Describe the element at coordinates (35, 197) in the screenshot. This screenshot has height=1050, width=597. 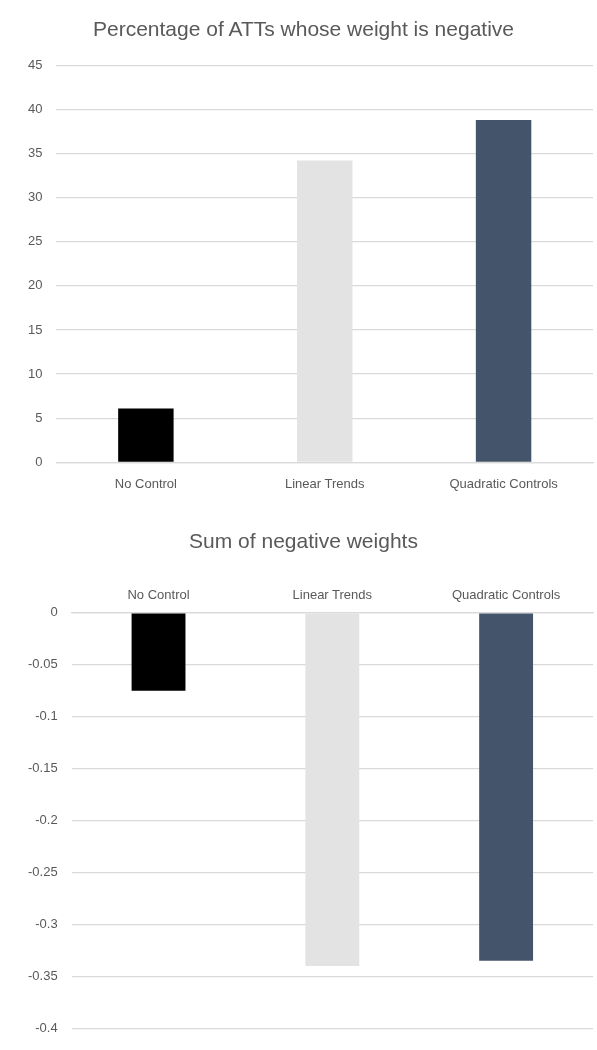
I see `y-tick-label: 30` at that location.